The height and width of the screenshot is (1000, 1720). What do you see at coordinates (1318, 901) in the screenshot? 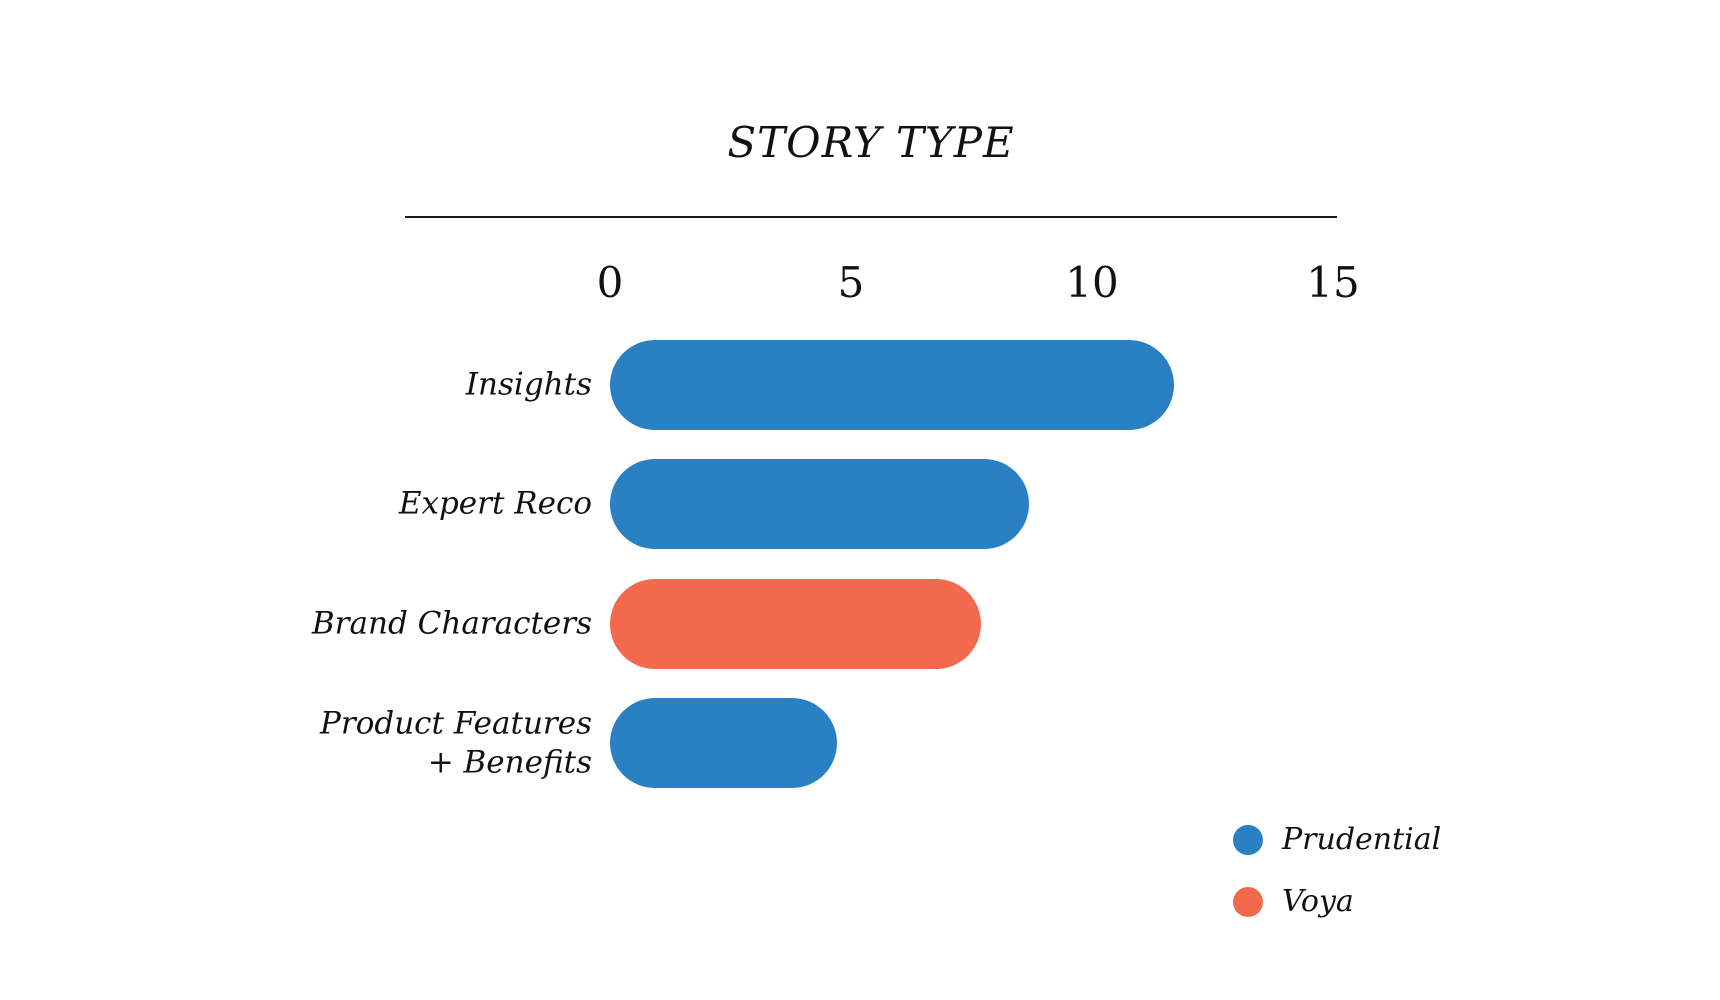
I see `legend-label: Voya` at bounding box center [1318, 901].